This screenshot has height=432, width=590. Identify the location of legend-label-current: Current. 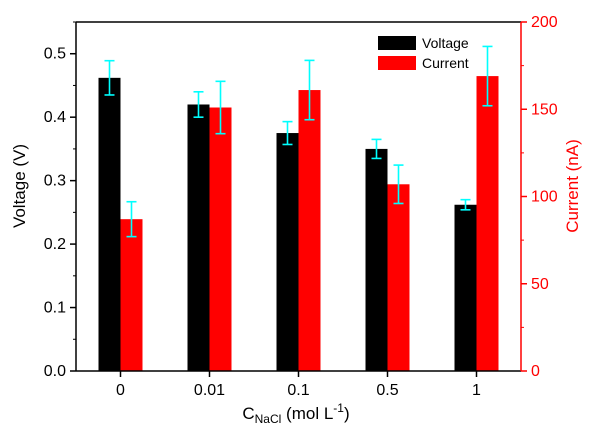
(445, 63).